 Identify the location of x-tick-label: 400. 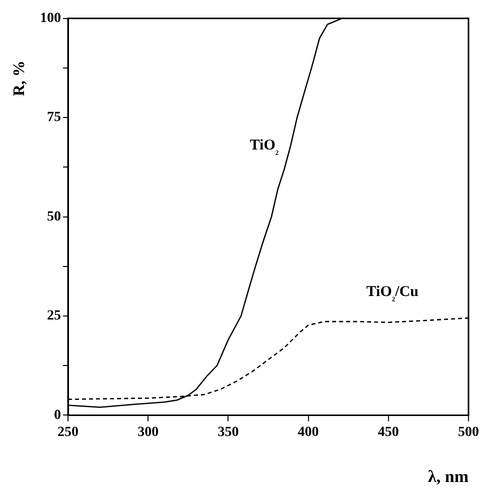
(308, 432).